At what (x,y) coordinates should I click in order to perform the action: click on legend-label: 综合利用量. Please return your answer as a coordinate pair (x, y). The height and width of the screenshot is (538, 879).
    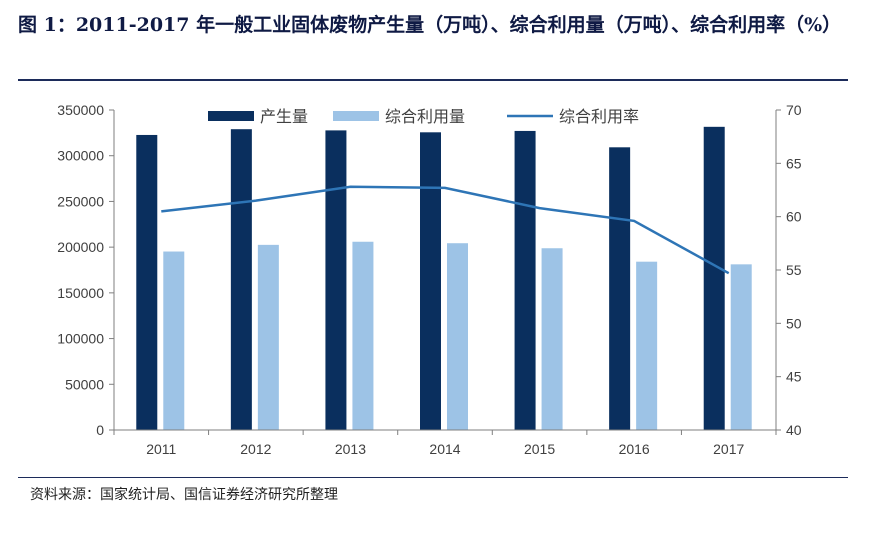
    Looking at the image, I should click on (425, 116).